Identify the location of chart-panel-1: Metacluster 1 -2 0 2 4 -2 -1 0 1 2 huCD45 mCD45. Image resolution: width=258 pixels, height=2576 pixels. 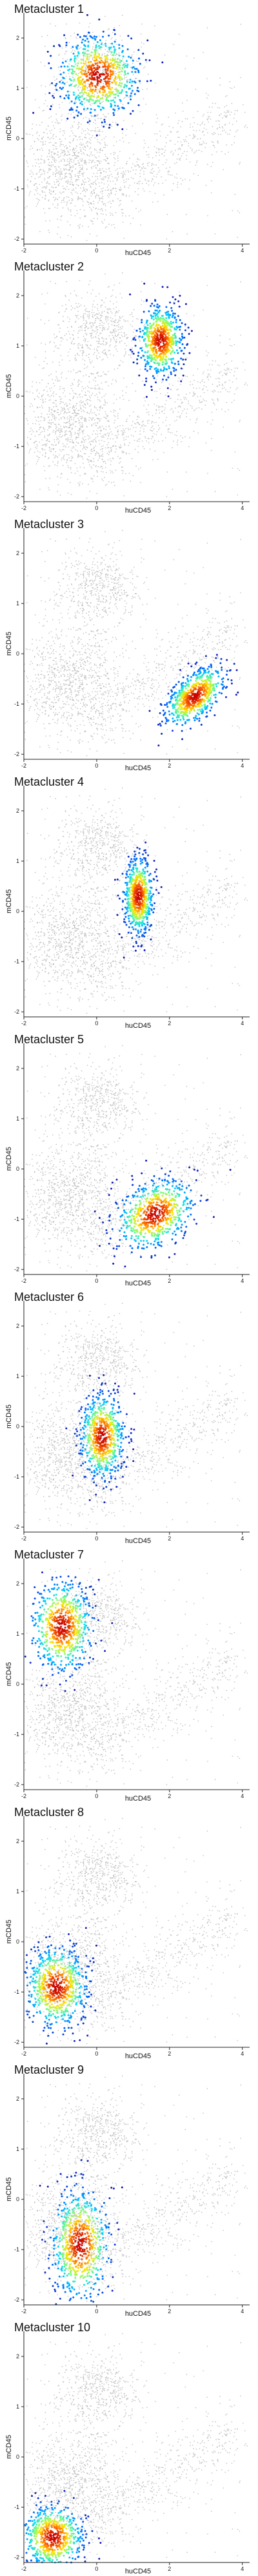
(129, 129).